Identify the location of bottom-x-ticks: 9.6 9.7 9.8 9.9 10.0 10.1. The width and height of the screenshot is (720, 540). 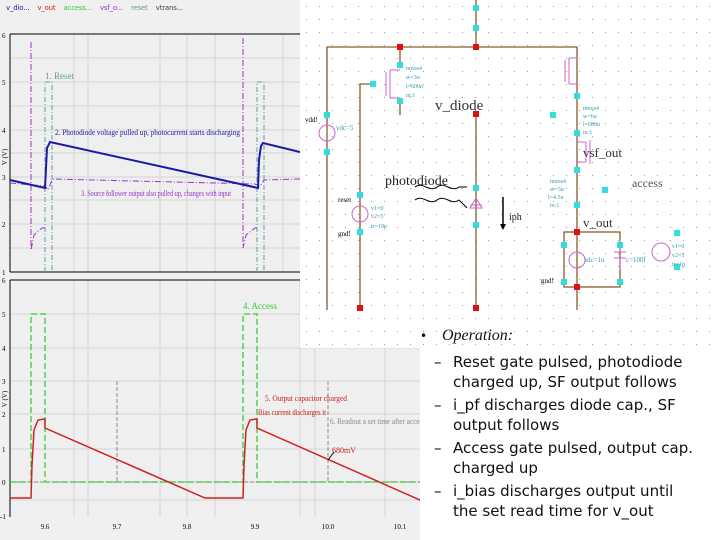
(224, 527).